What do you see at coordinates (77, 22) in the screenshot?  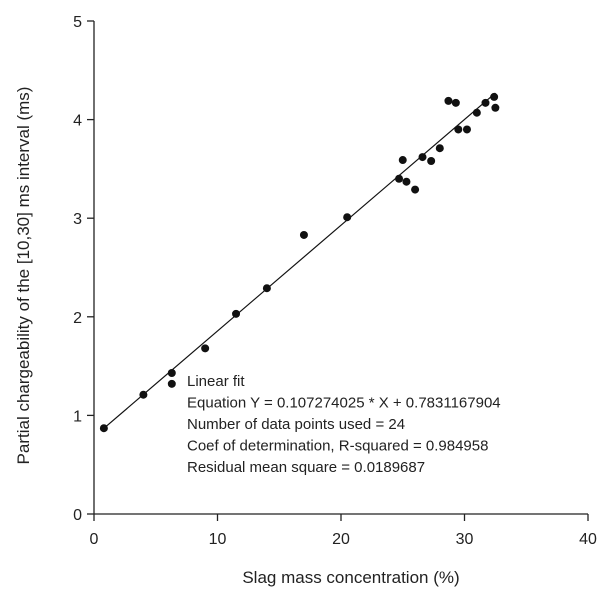 I see `y-tick-label: 5` at bounding box center [77, 22].